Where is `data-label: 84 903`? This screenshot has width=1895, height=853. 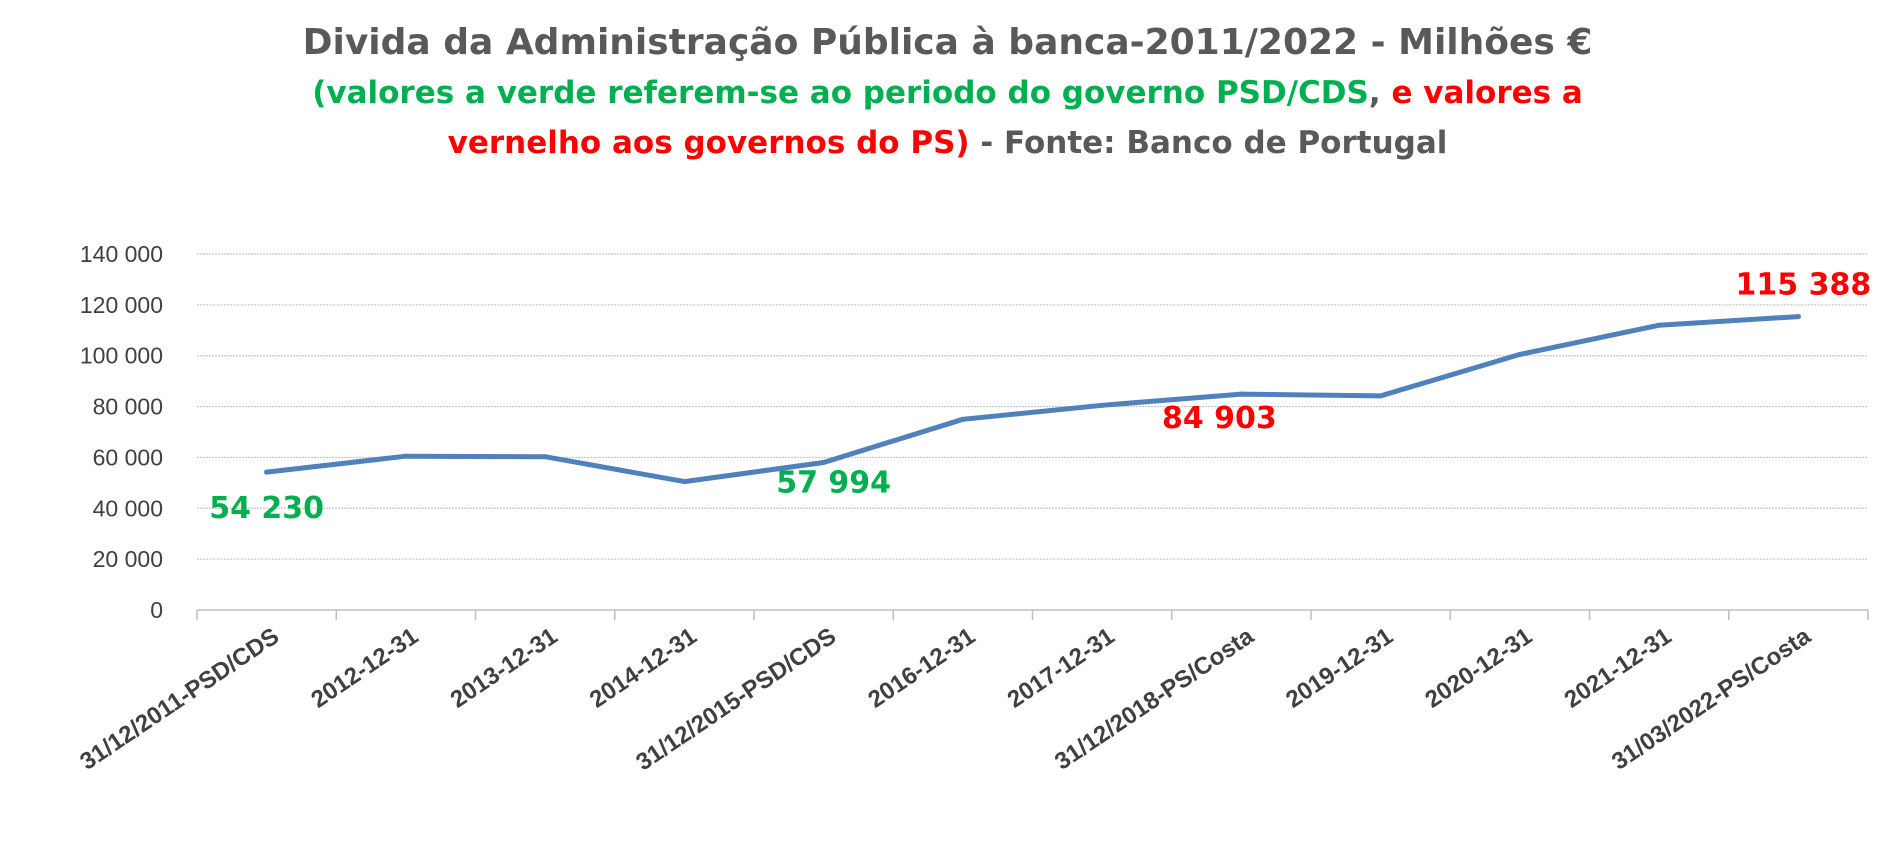 data-label: 84 903 is located at coordinates (1219, 418).